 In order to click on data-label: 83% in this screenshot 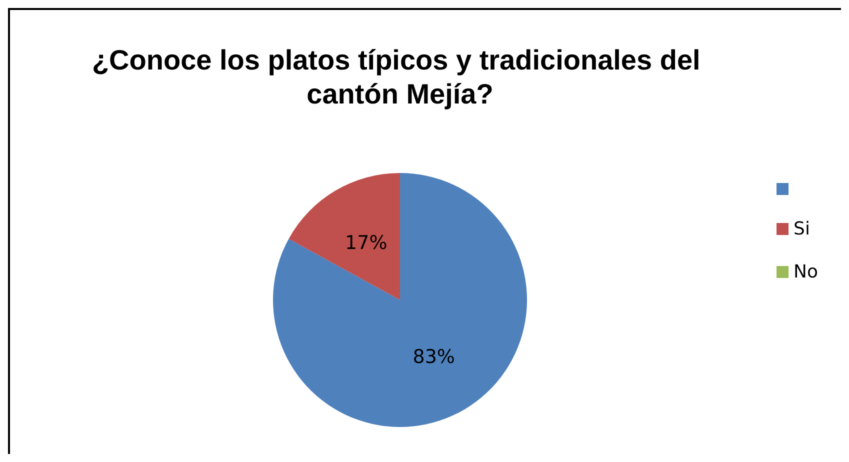, I will do `click(433, 357)`.